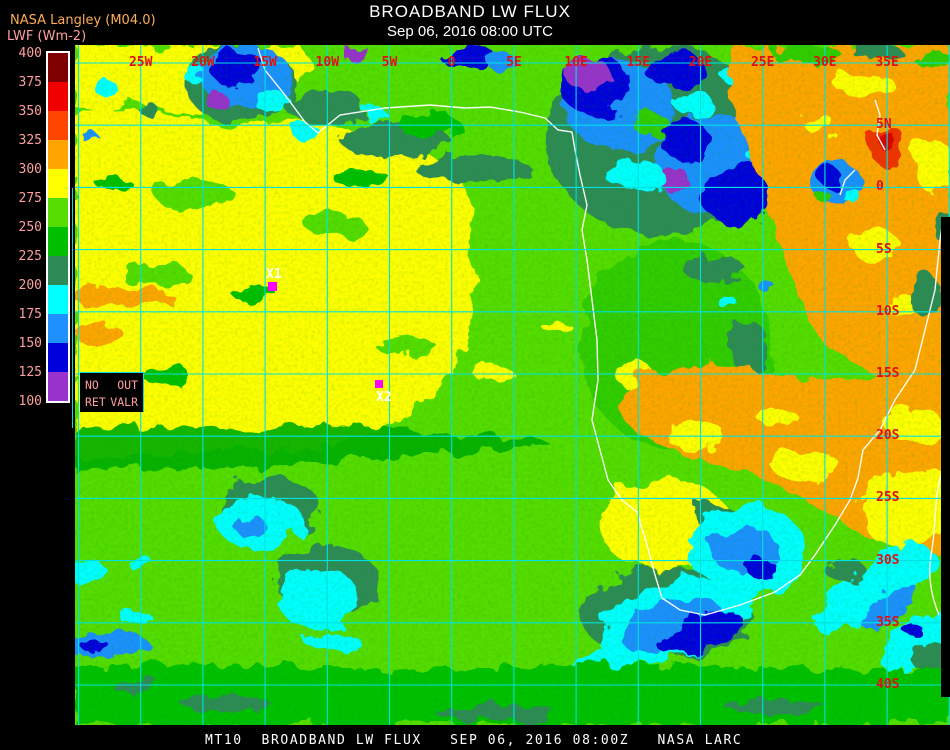 This screenshot has width=950, height=750. Describe the element at coordinates (30, 227) in the screenshot. I see `scale-tick: 250` at that location.